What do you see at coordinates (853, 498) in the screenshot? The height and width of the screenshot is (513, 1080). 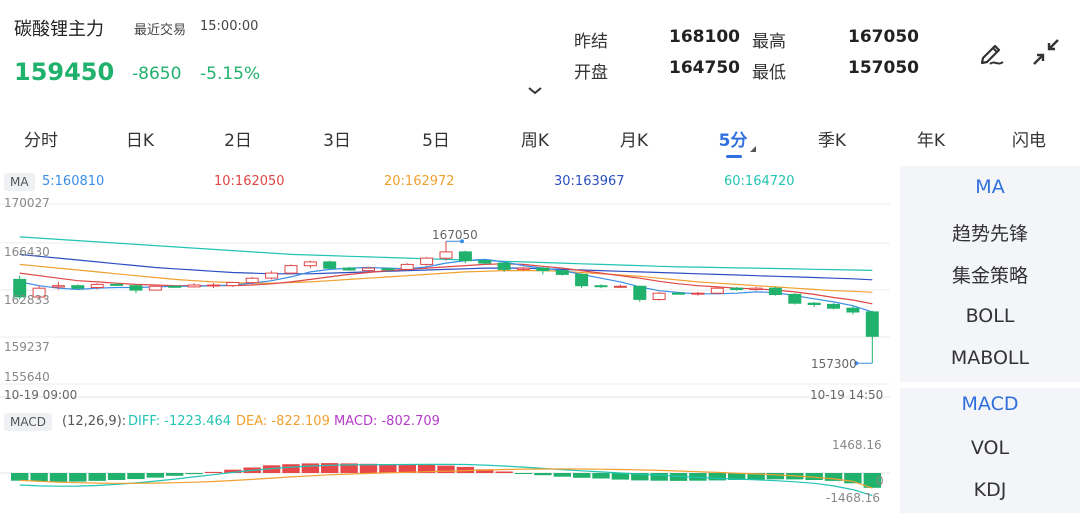 I see `macd-bottom-label: -1468.16` at bounding box center [853, 498].